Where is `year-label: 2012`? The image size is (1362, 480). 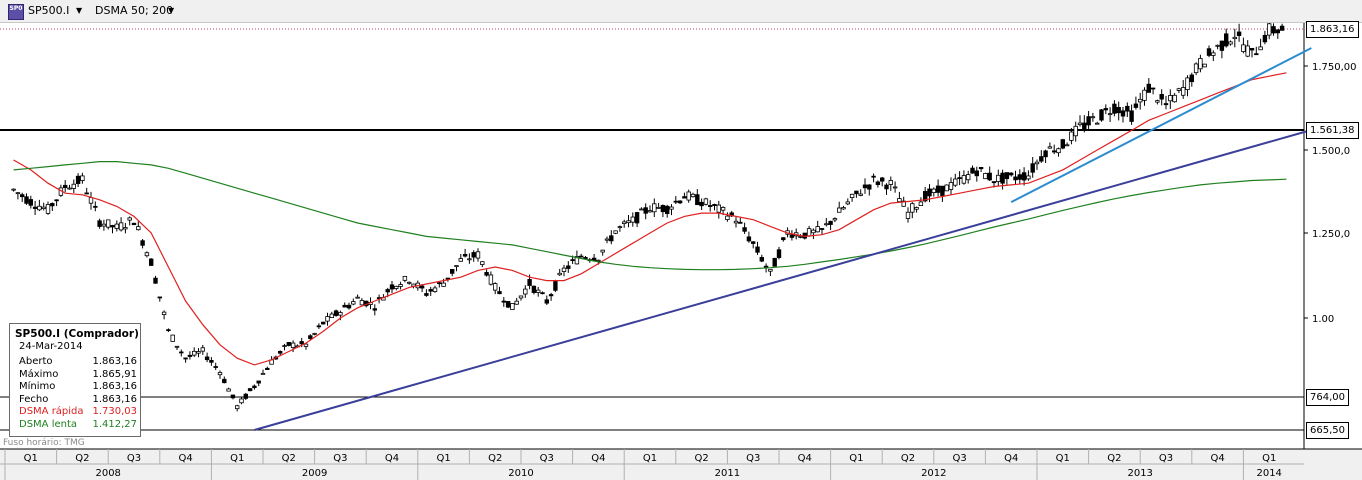 year-label: 2012 is located at coordinates (933, 473).